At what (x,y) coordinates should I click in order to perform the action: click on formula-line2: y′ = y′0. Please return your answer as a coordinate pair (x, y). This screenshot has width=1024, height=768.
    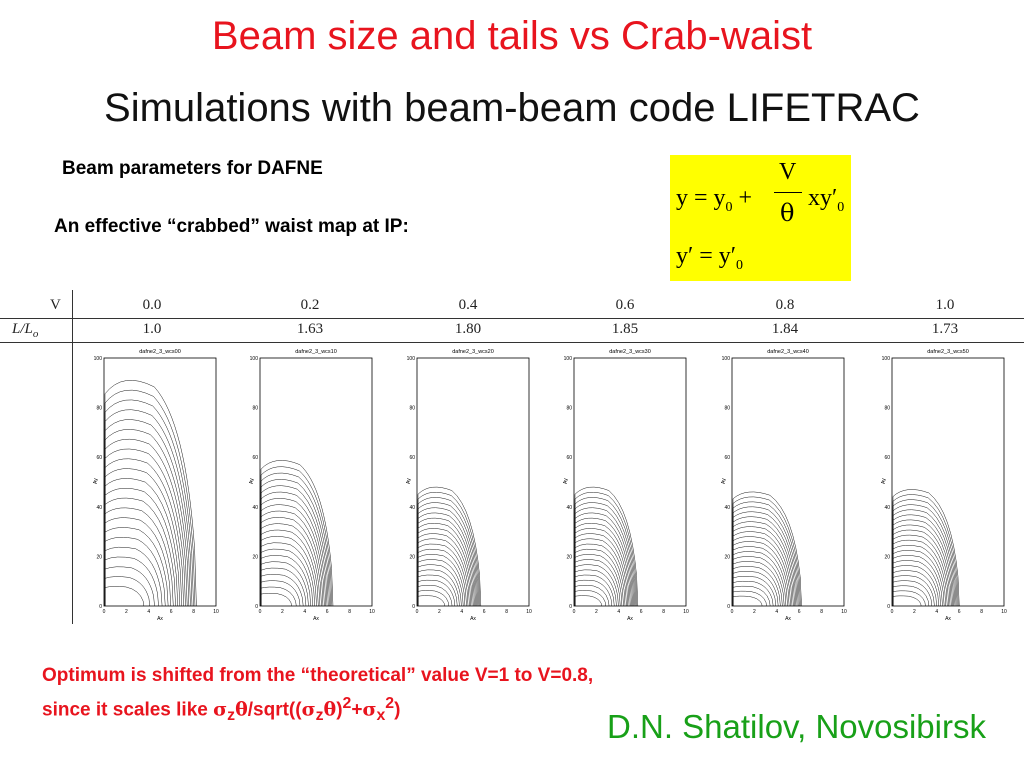
    Looking at the image, I should click on (710, 258).